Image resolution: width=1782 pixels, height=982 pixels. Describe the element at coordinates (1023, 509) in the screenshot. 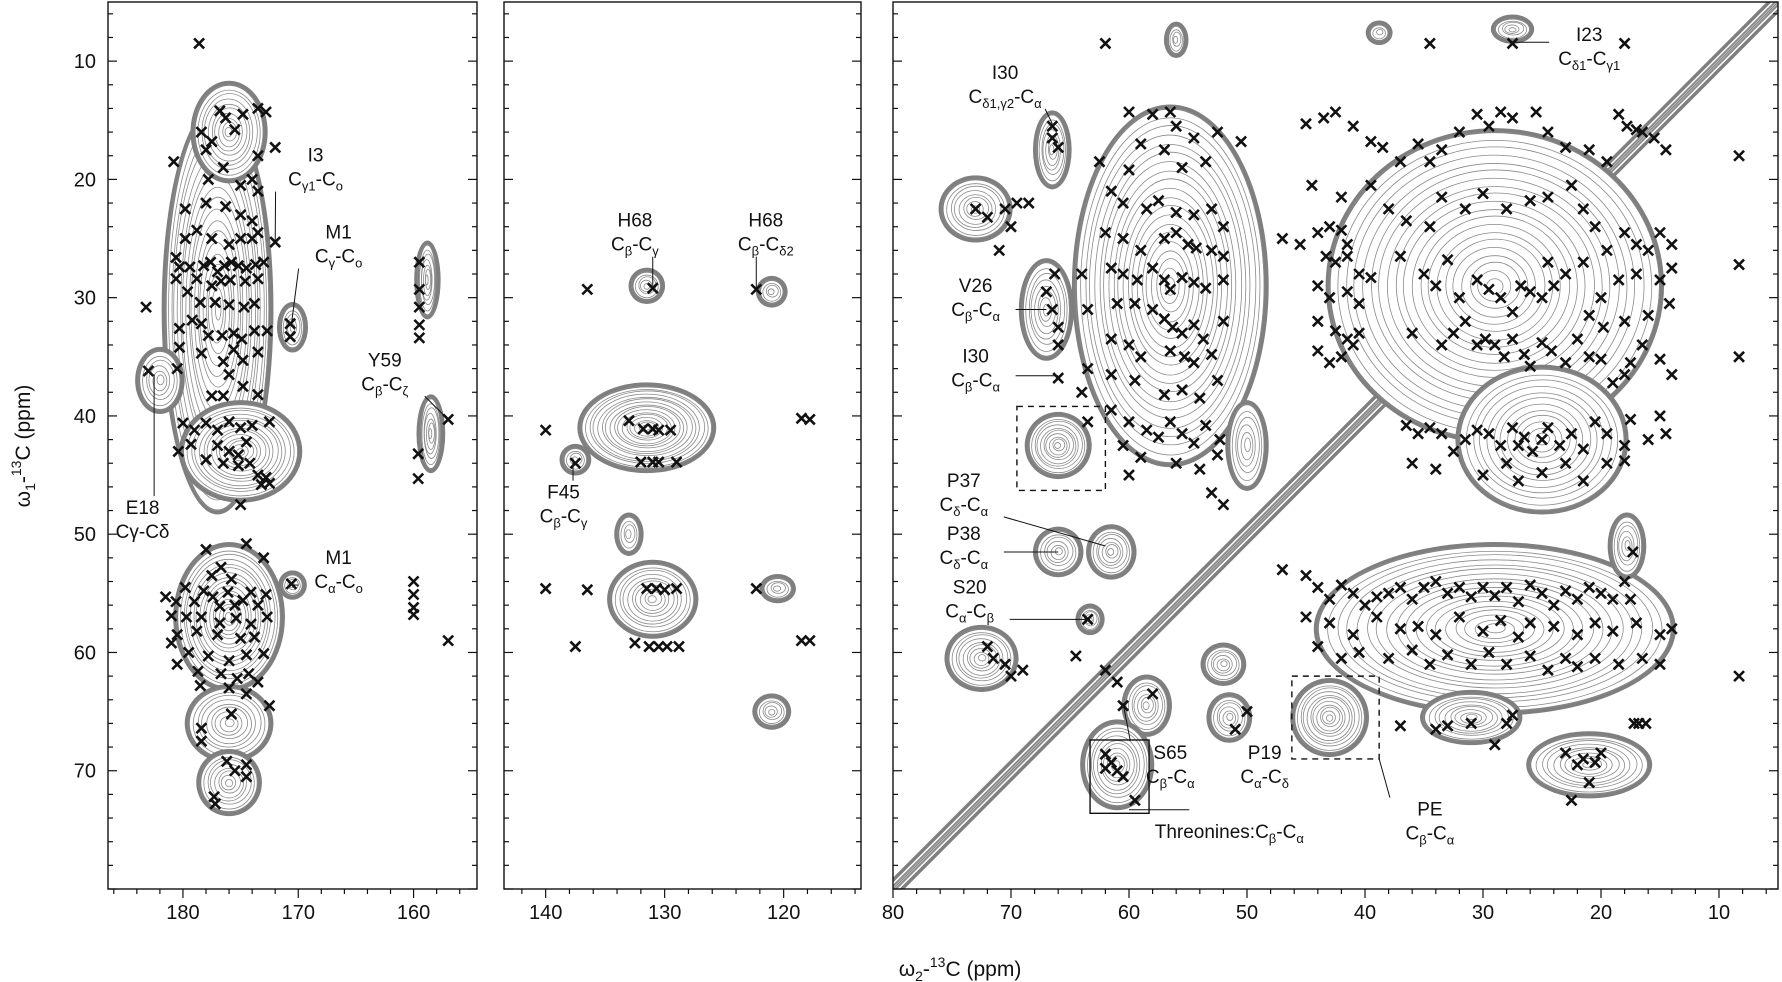

I see `peak-annotation: P37 Cδ-Cα` at that location.